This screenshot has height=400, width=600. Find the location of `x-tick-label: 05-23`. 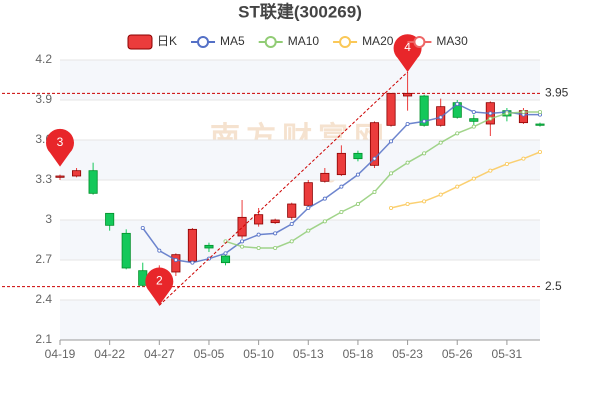

x-tick-label: 05-23 is located at coordinates (407, 354).